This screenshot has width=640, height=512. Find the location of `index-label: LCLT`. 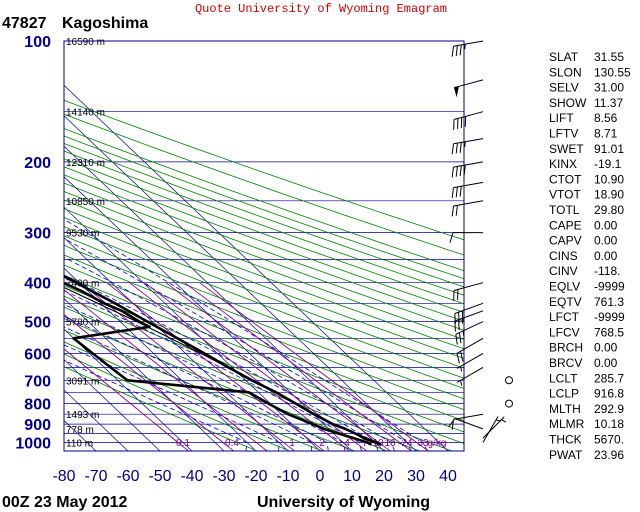

index-label: LCLT is located at coordinates (563, 378).